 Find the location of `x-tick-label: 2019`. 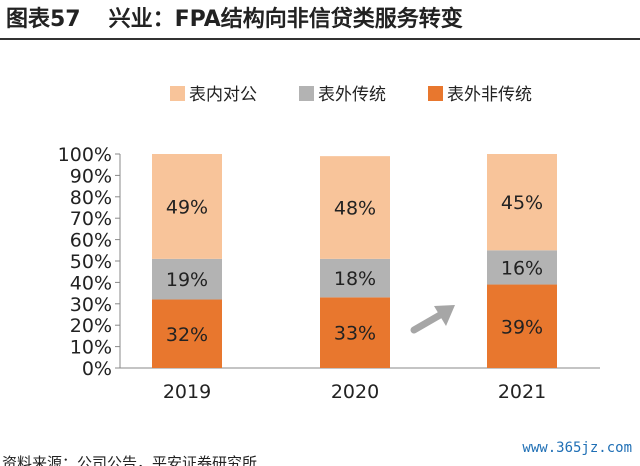

x-tick-label: 2019 is located at coordinates (187, 392).